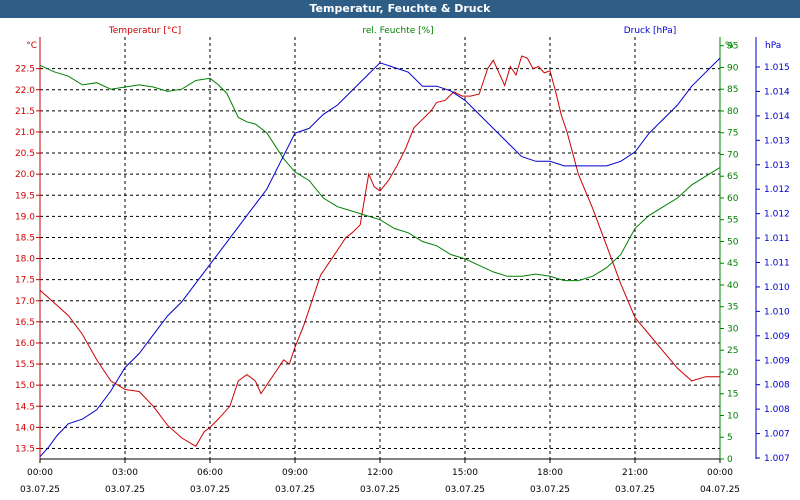  Describe the element at coordinates (25, 407) in the screenshot. I see `y-left-tick-label: 14.5` at that location.